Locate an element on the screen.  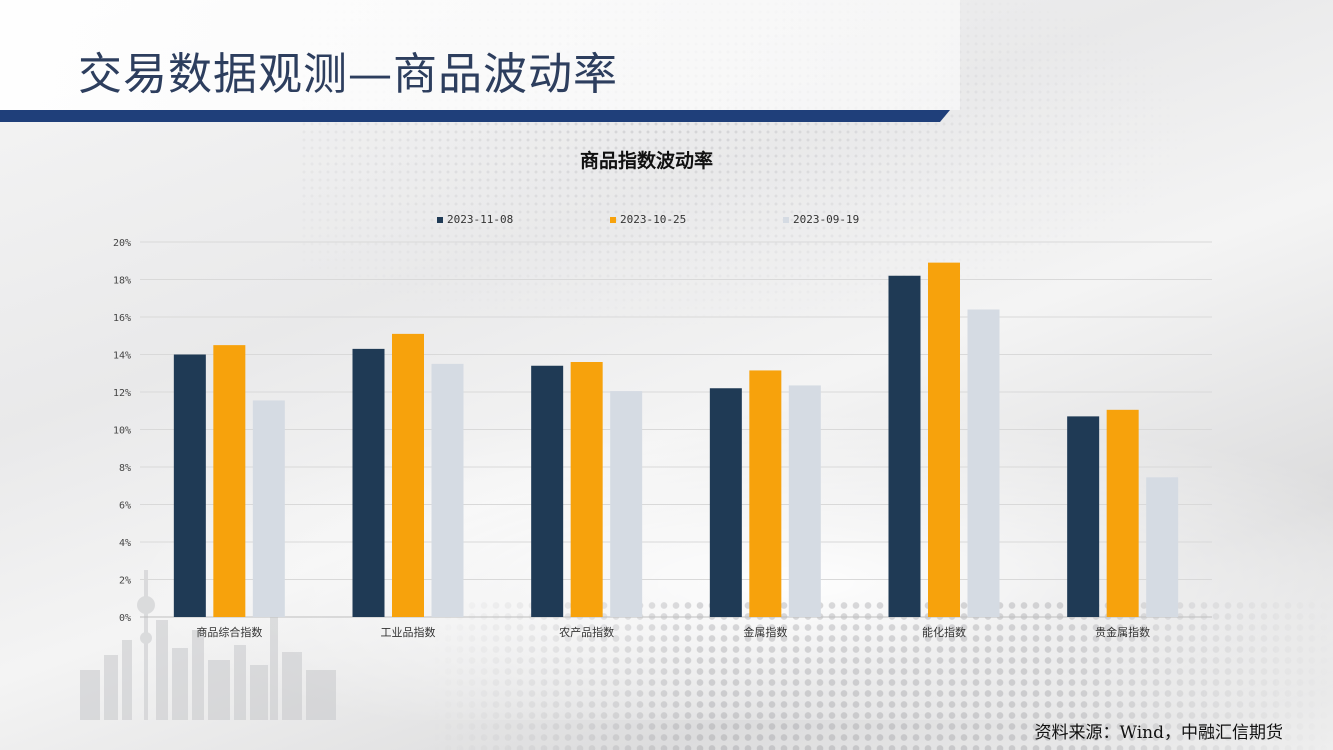
chart-legend: 2023-11-08 2023-10-25 2023-09-19 is located at coordinates (666, 223).